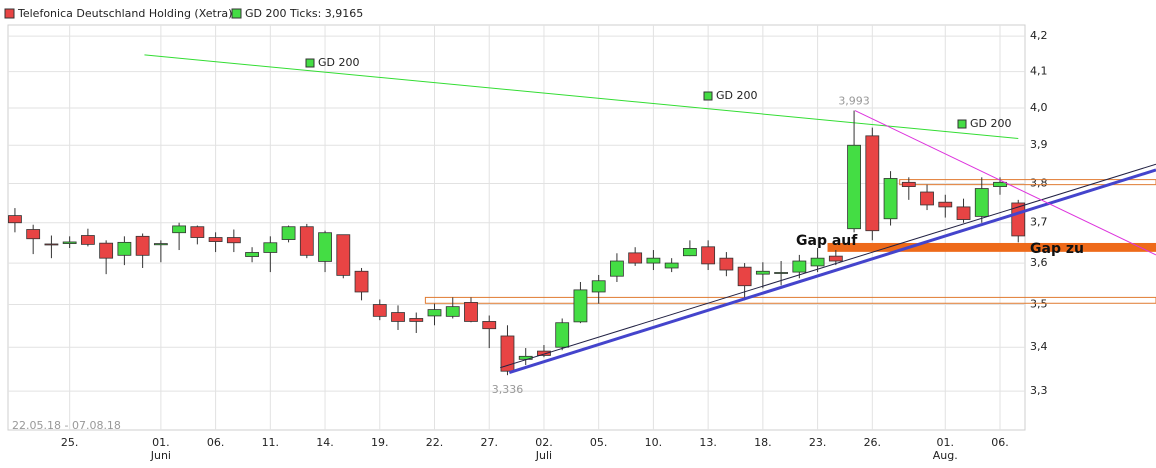 The width and height of the screenshot is (1156, 468). Describe the element at coordinates (66, 425) in the screenshot. I see `date-range: 22.05.18 - 07.08.18` at that location.